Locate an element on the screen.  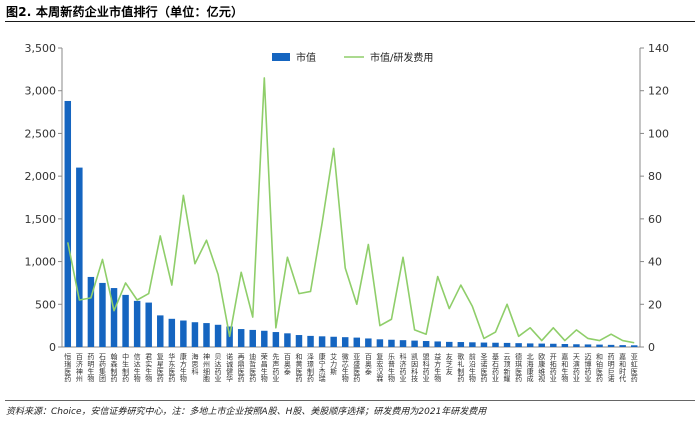
x-tick-label: 翰森制药 is located at coordinates (114, 367).